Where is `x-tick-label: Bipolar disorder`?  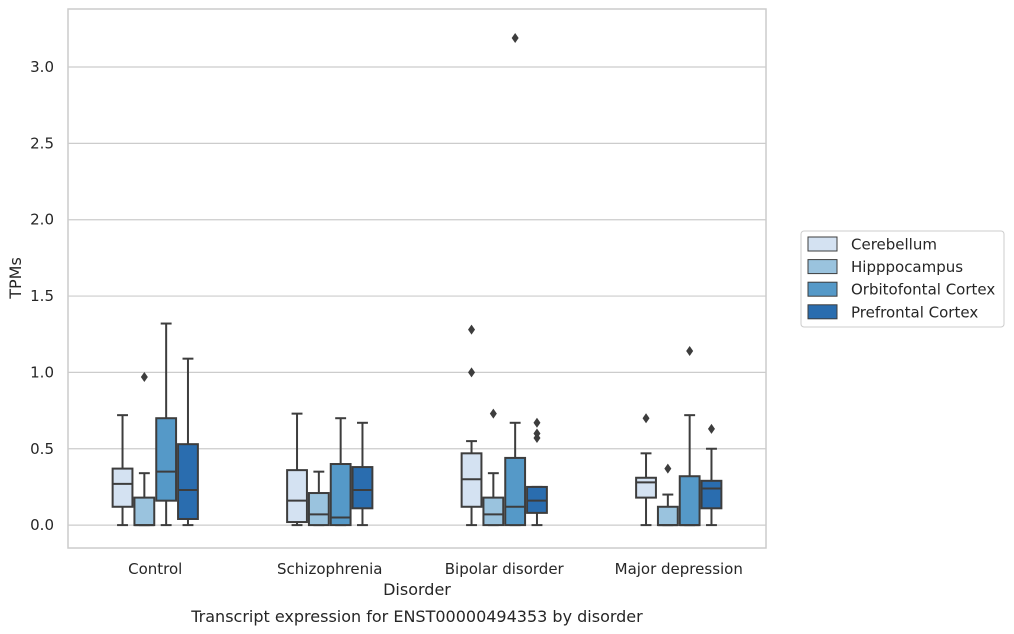 x-tick-label: Bipolar disorder is located at coordinates (505, 569).